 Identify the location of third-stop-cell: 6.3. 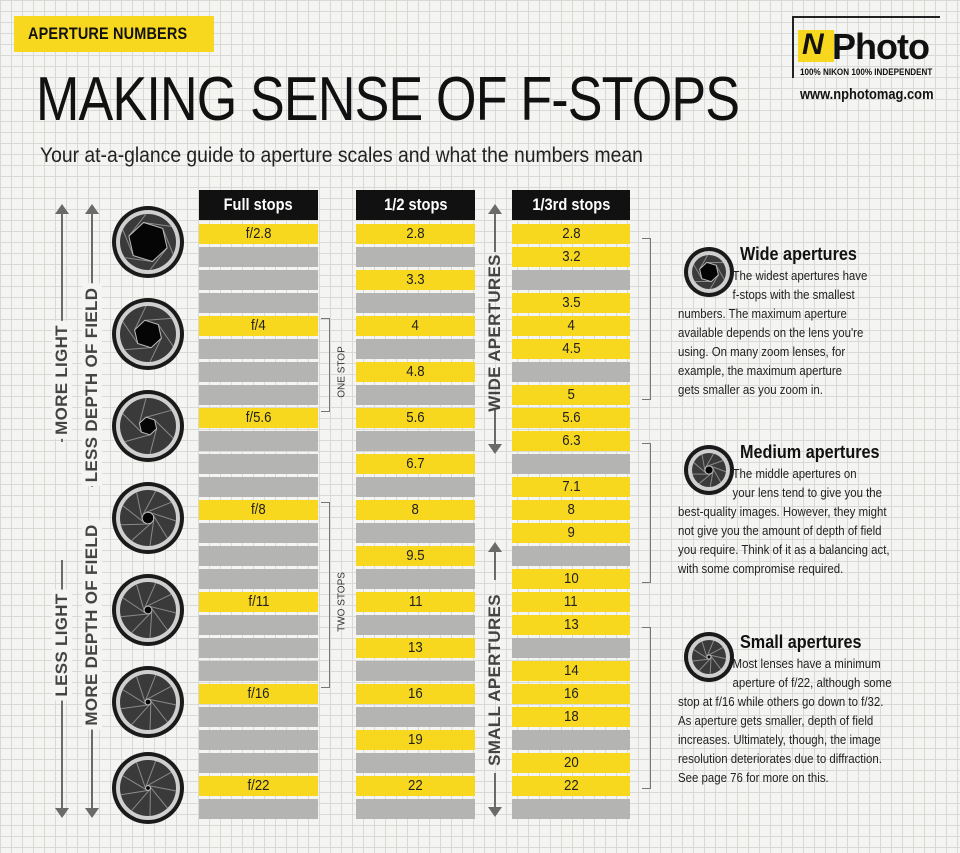
(571, 441).